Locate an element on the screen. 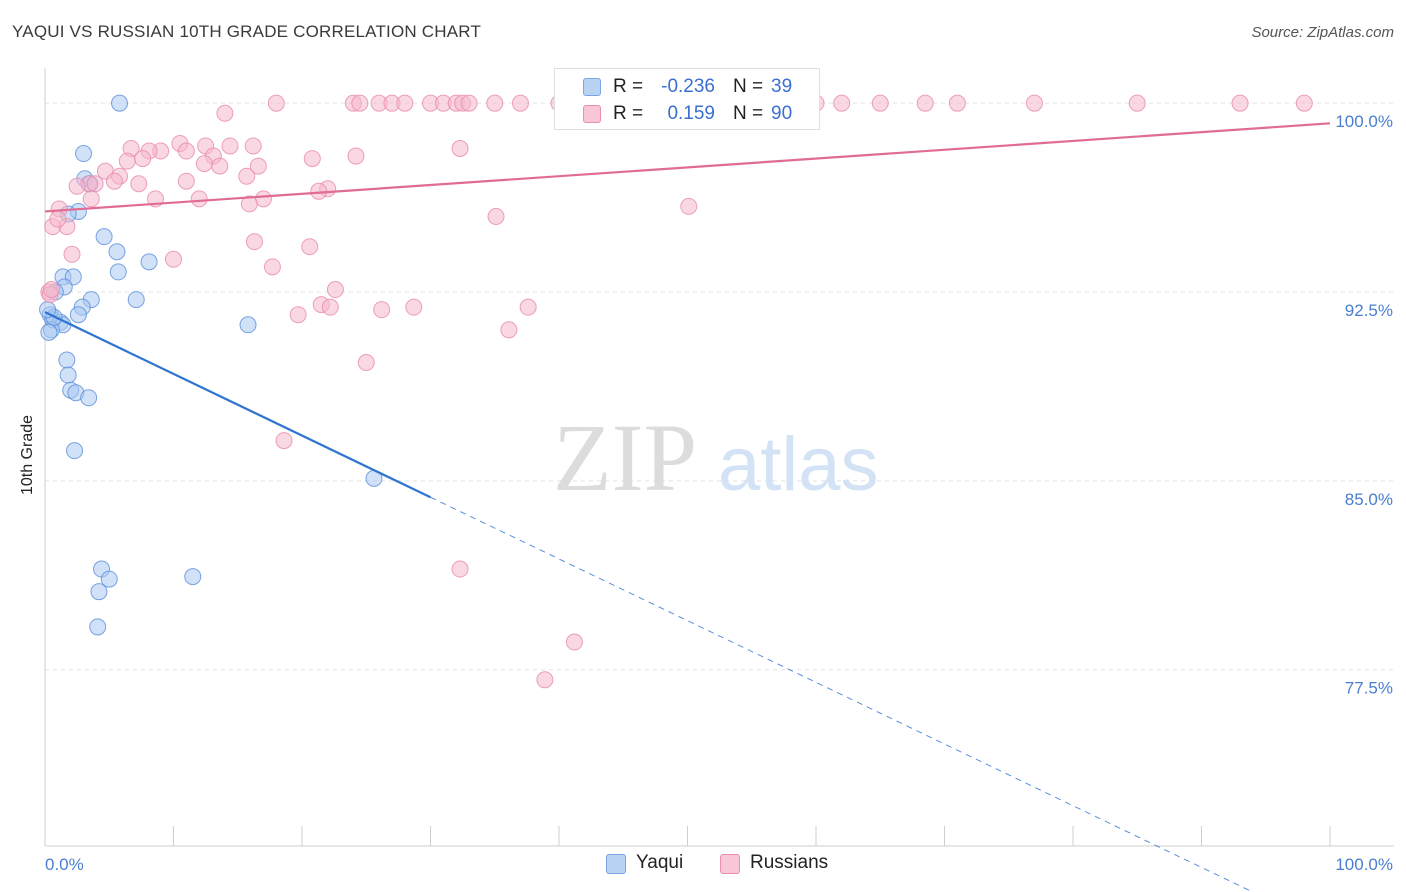  legend-n-value: 39 is located at coordinates (782, 86).